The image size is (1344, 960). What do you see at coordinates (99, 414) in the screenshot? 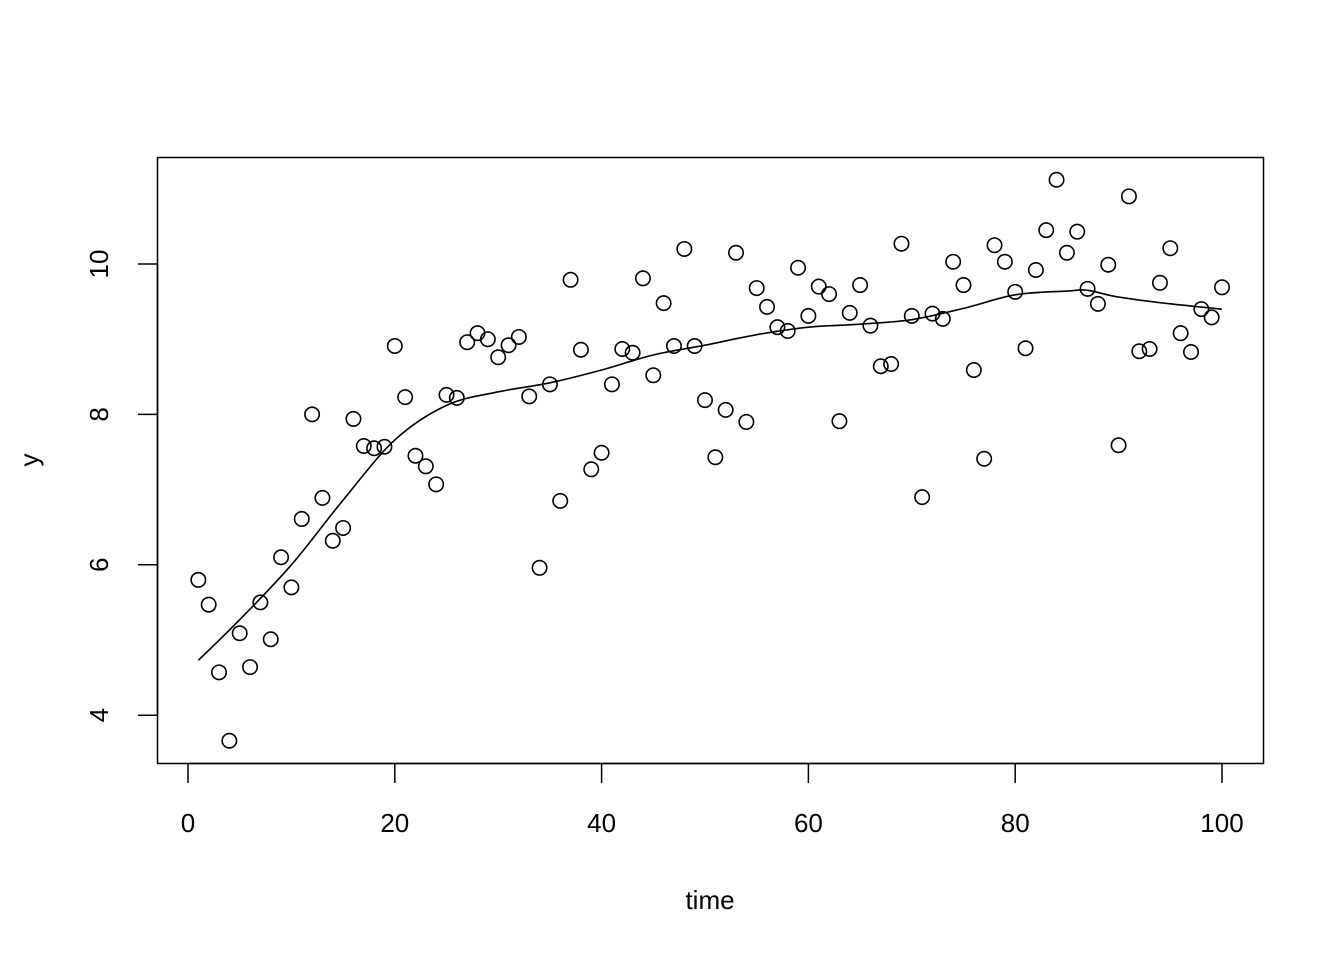
I see `y-tick-label: 8` at bounding box center [99, 414].